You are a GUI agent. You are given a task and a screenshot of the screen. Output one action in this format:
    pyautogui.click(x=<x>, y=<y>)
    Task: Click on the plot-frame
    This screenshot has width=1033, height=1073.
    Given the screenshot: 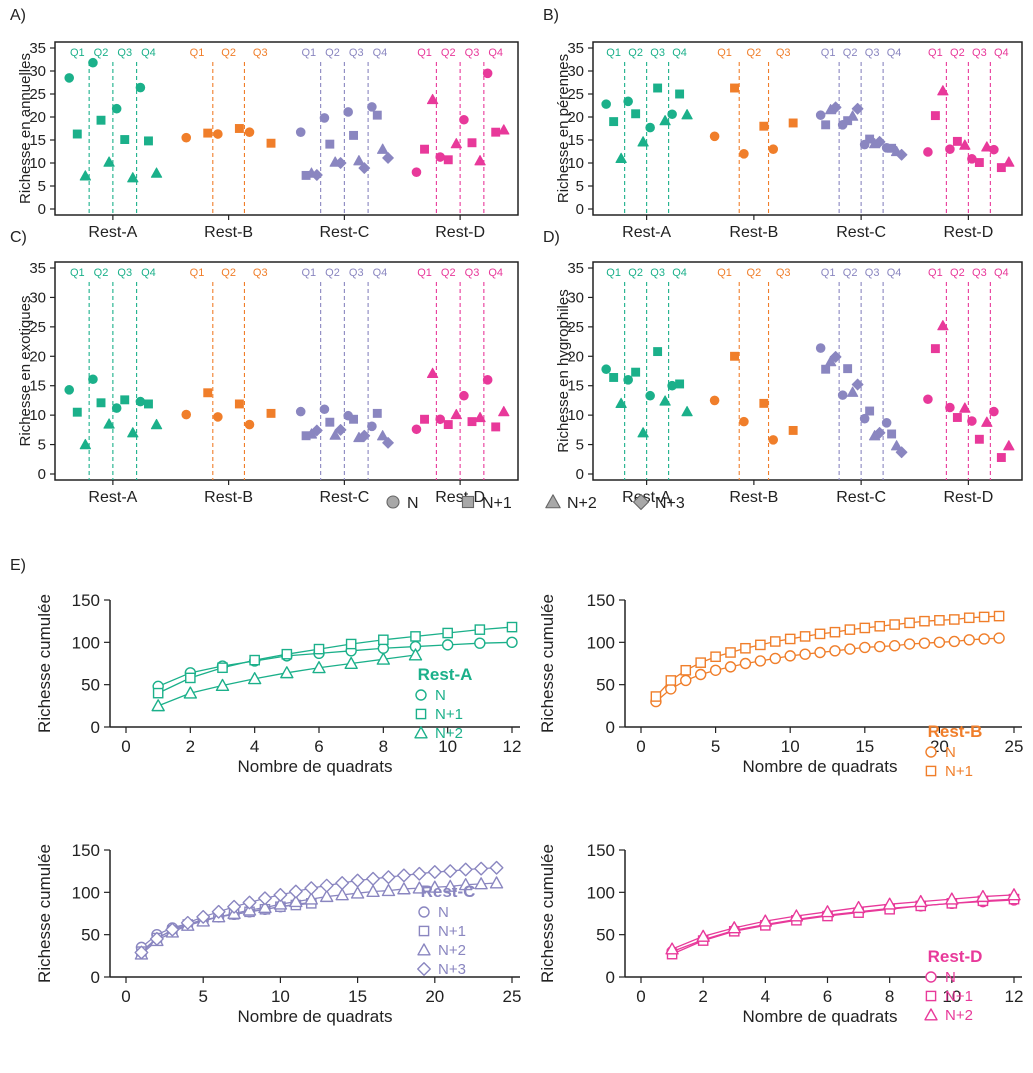 What is the action you would take?
    pyautogui.click(x=286, y=128)
    